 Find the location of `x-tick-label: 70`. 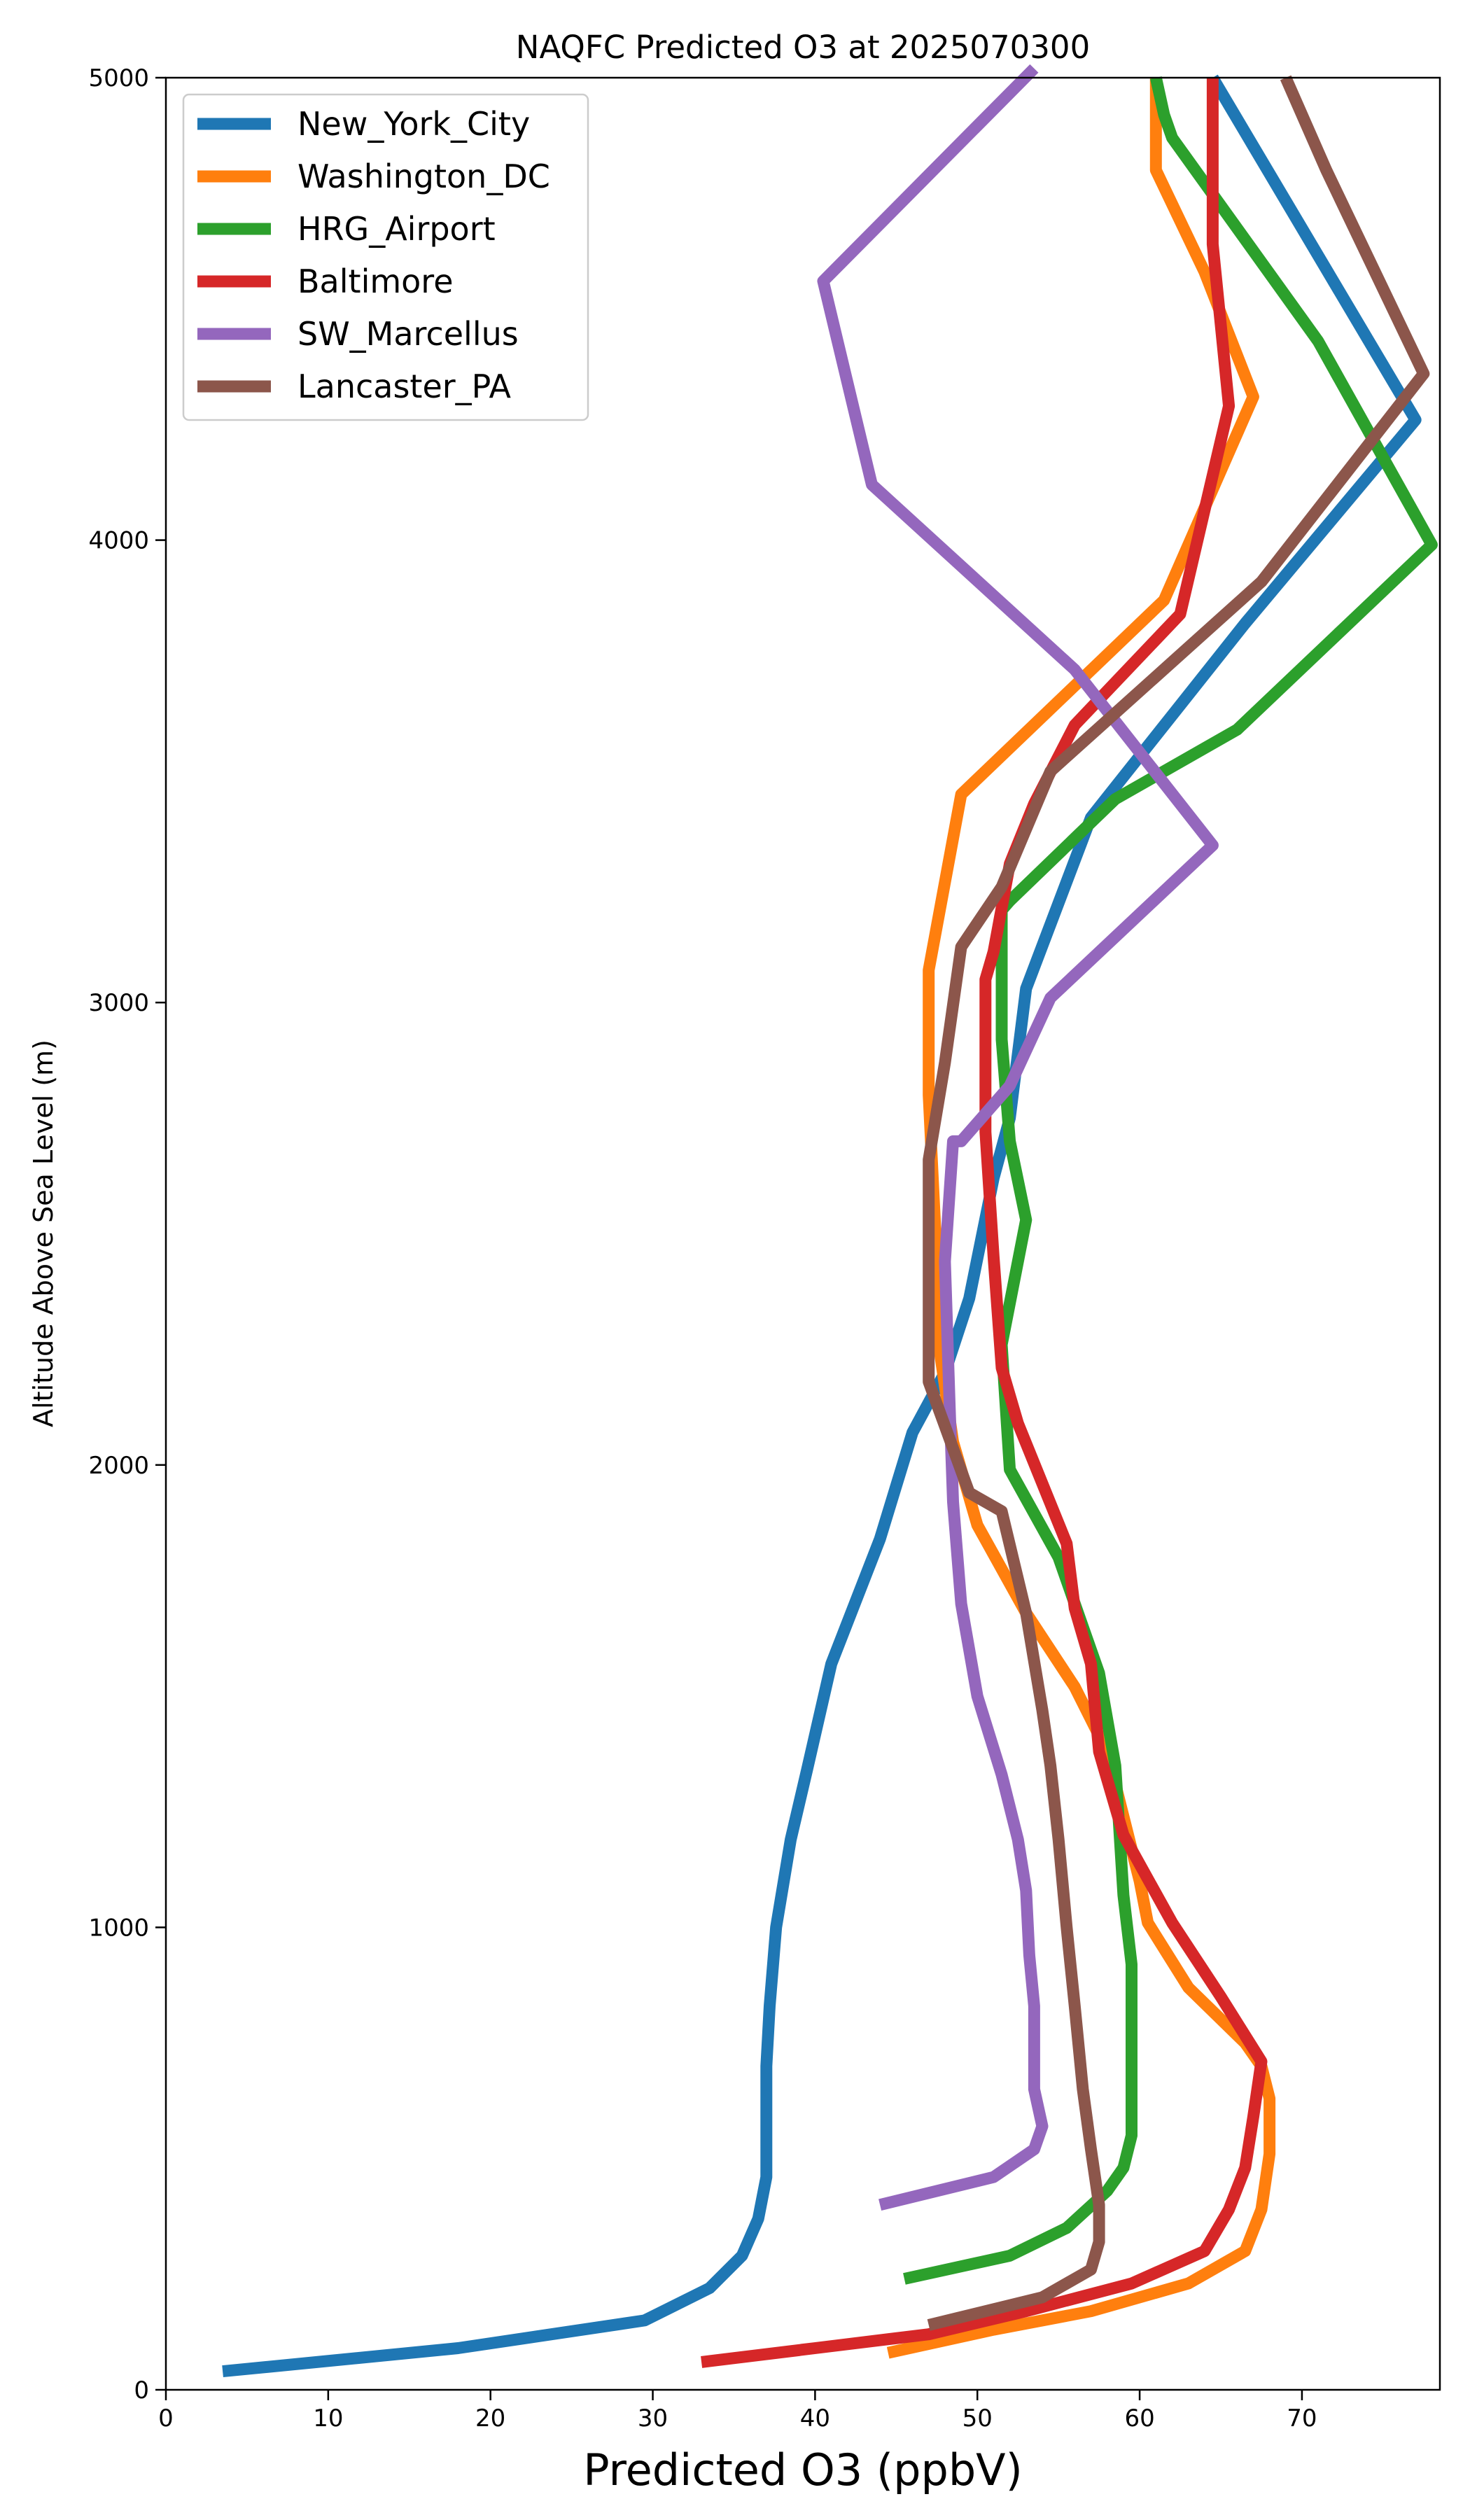

x-tick-label: 70 is located at coordinates (1302, 2418).